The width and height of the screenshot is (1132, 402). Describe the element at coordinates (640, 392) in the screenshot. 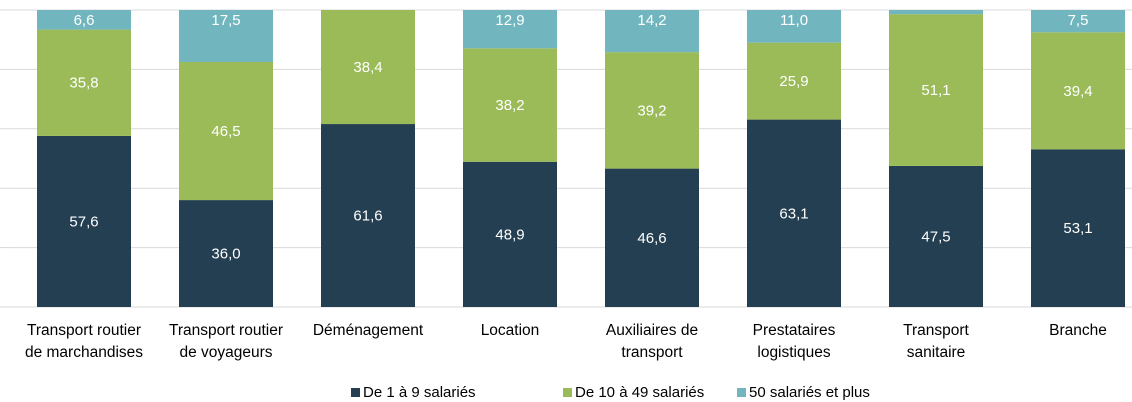

I see `legend-label: De 10 à 49 salariés` at that location.